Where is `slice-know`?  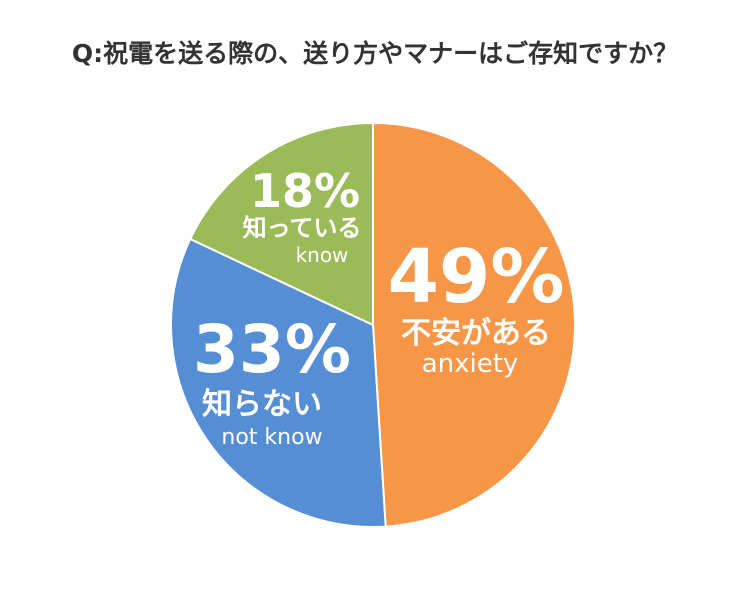
slice-know is located at coordinates (281, 224).